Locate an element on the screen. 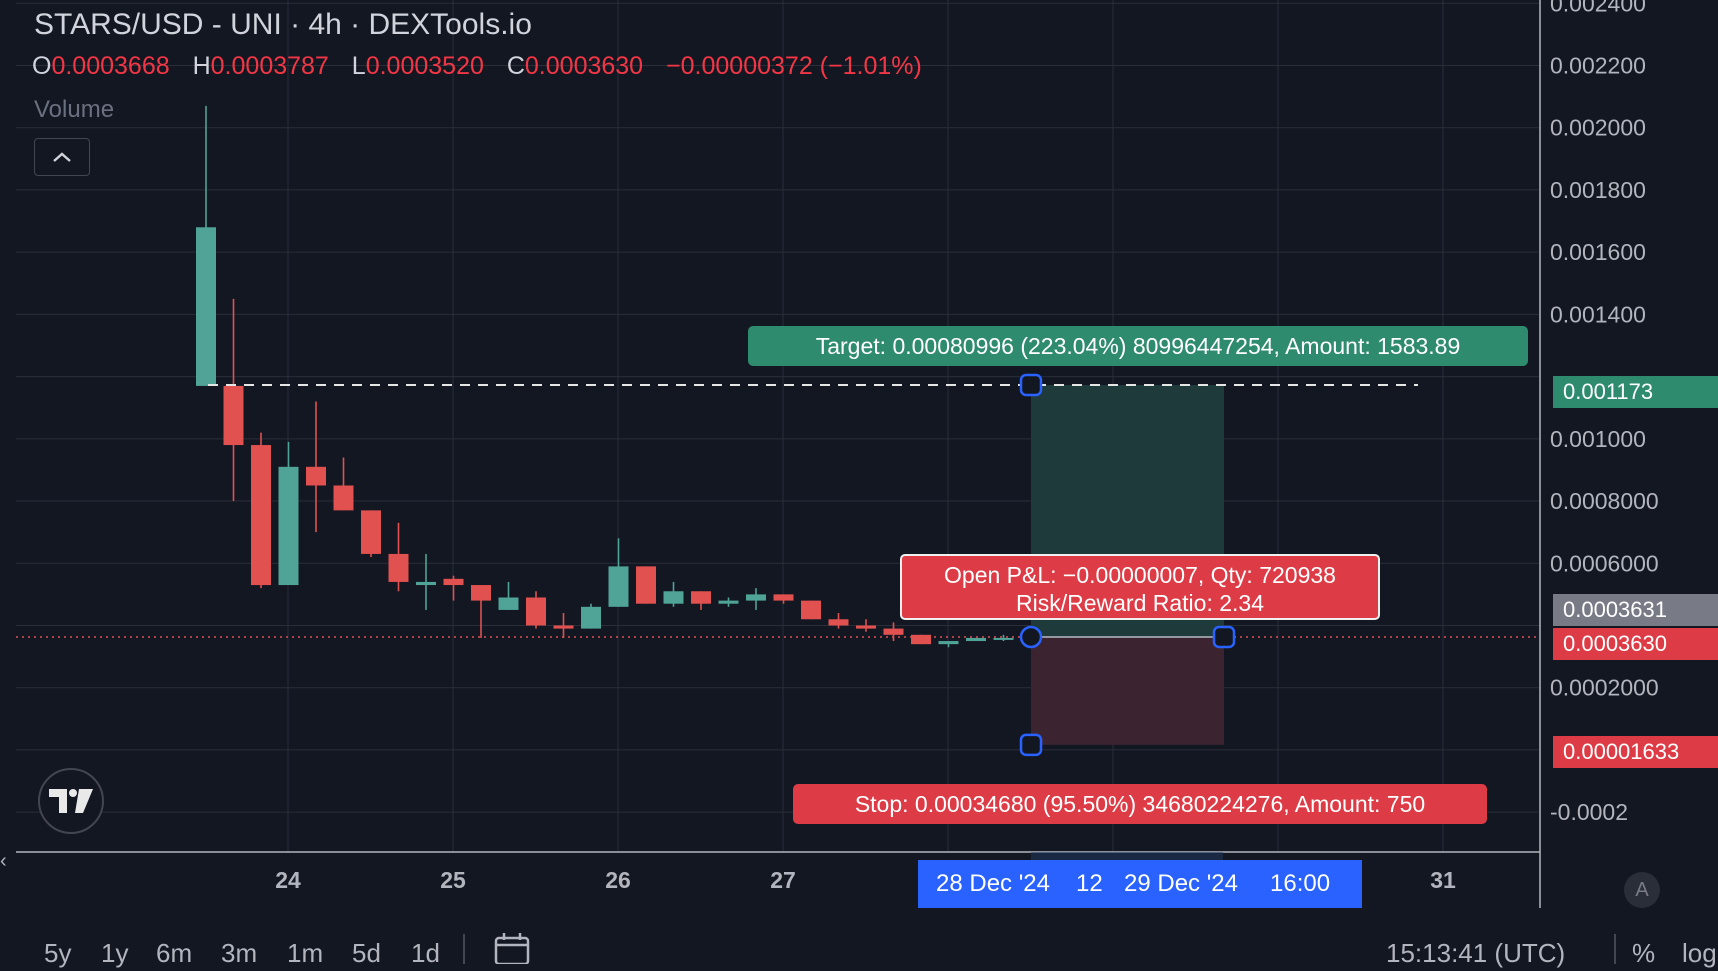  collapse-legend-button is located at coordinates (62, 157).